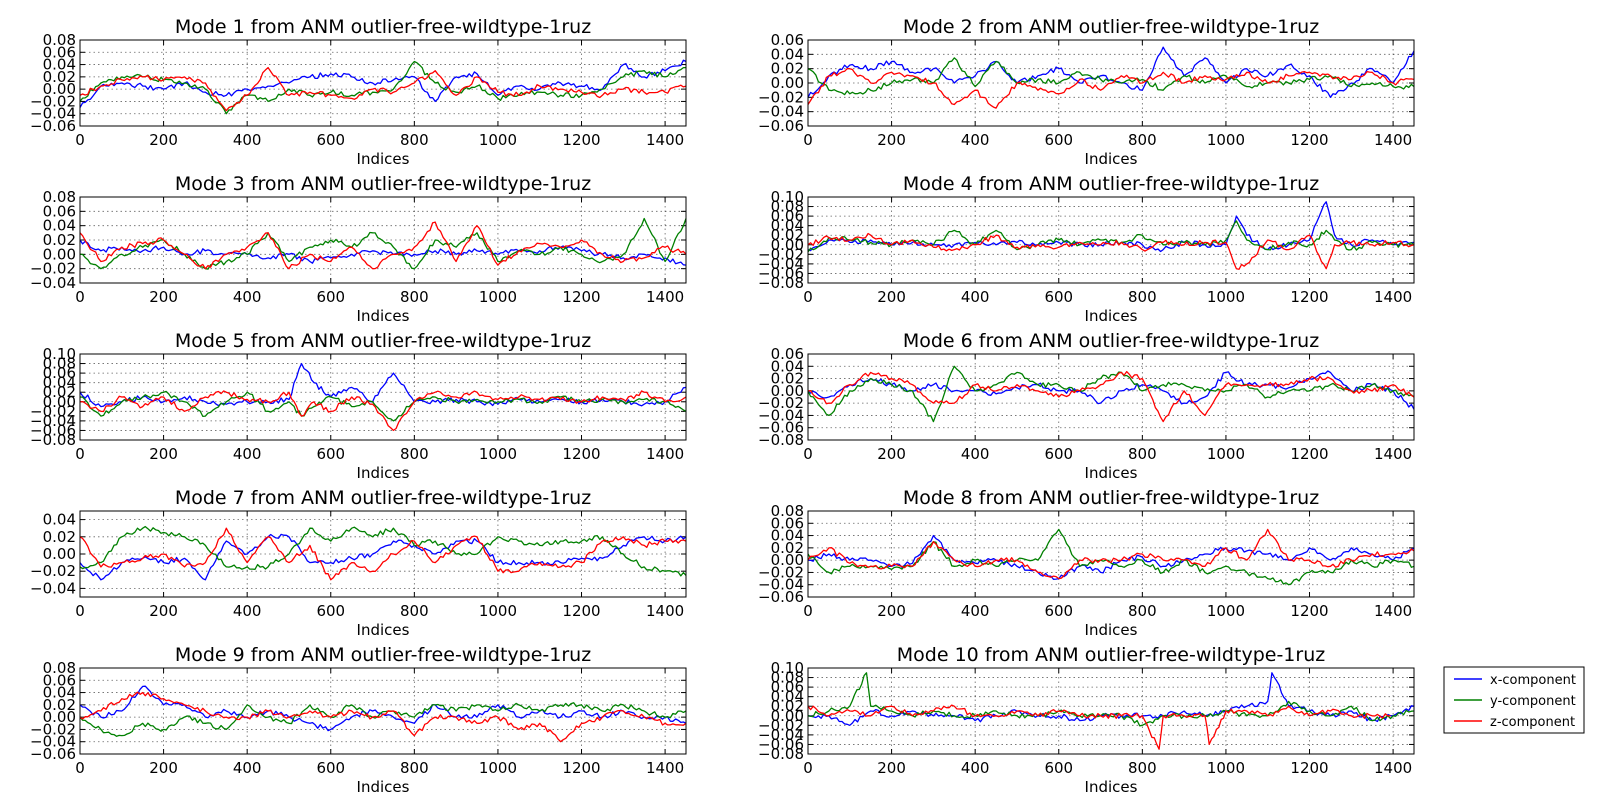 Image resolution: width=1600 pixels, height=804 pixels. Describe the element at coordinates (1533, 701) in the screenshot. I see `legend-label: y-component` at that location.